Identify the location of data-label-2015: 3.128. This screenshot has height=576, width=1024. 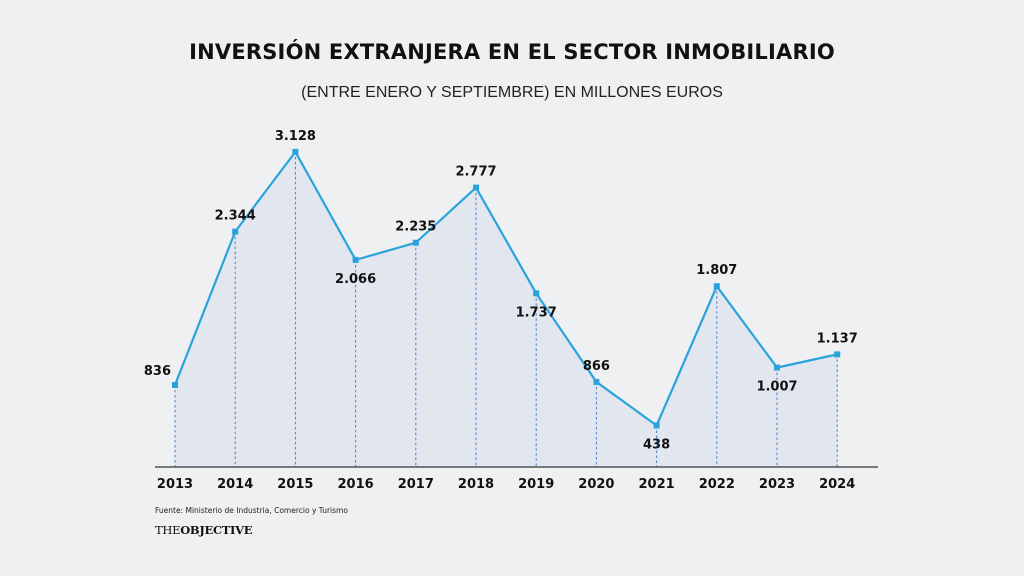
(295, 136).